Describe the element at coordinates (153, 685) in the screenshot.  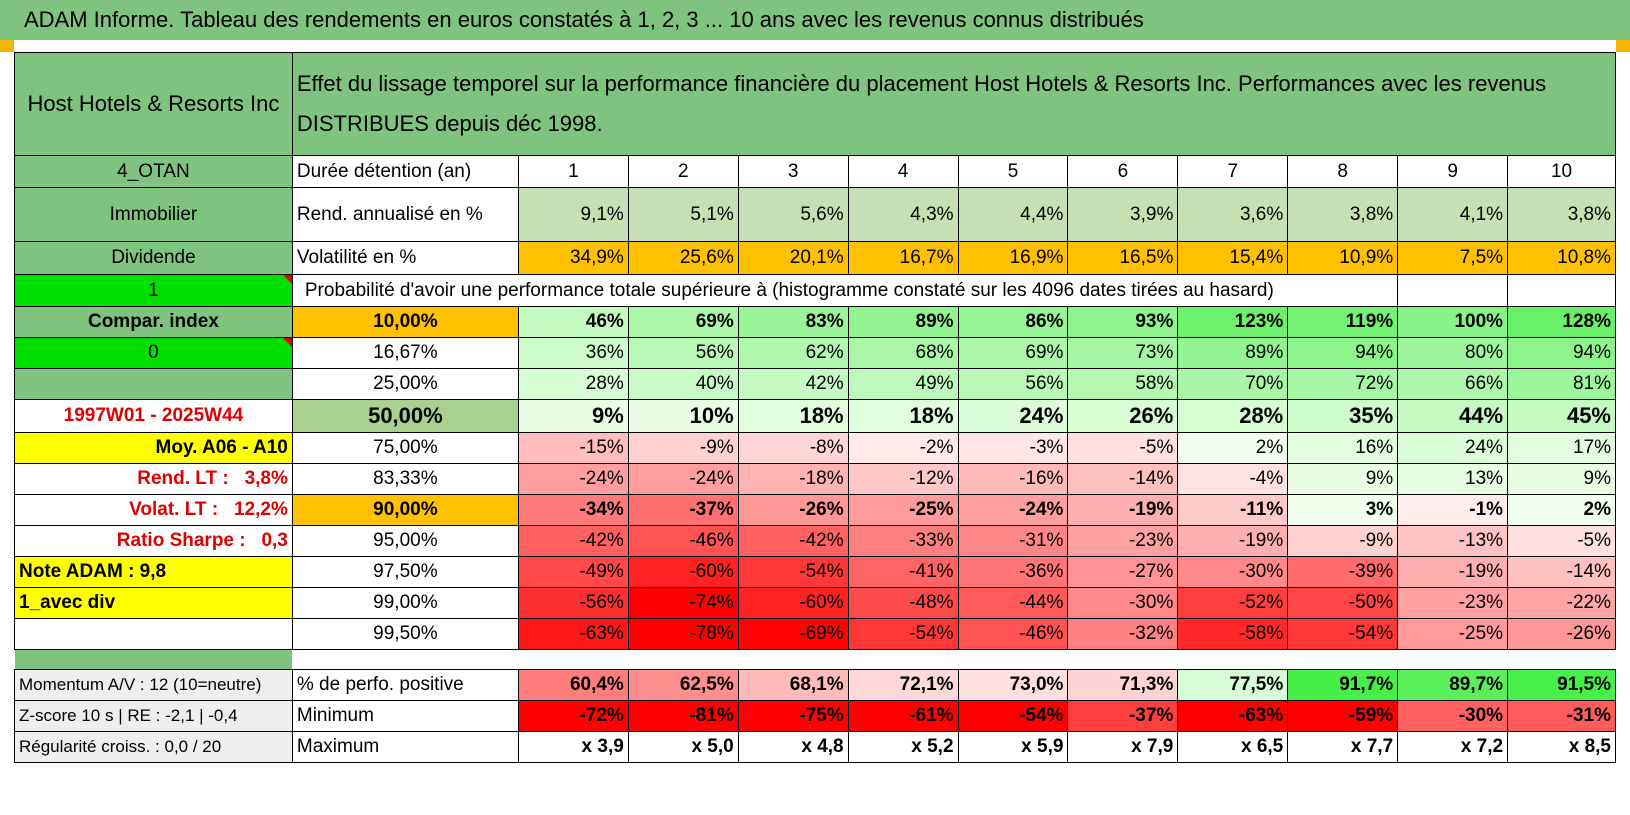
I see `positive-info: Momentum A/V : 12 (10=neutre)` at that location.